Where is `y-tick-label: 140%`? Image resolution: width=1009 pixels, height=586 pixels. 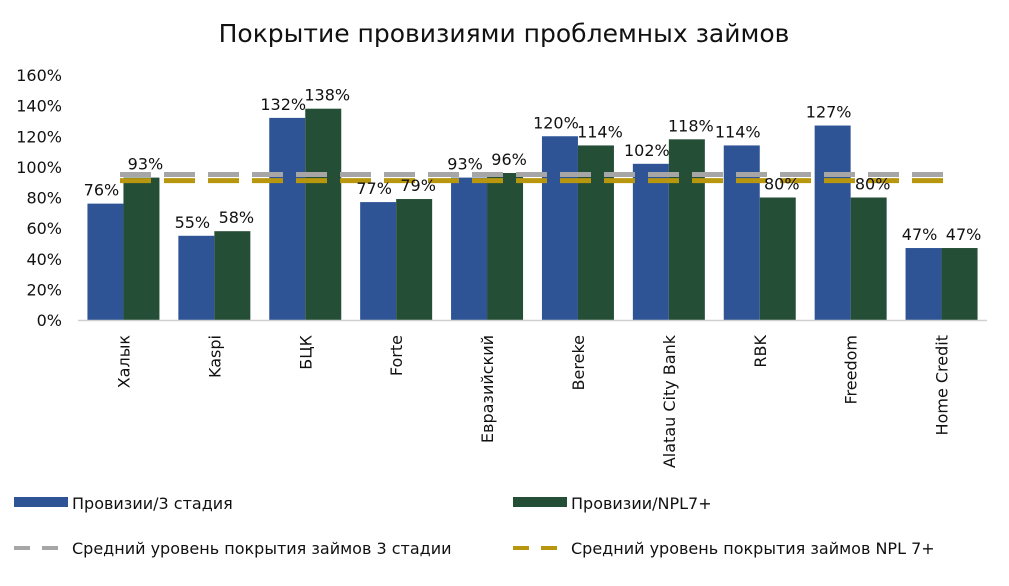 y-tick-label: 140% is located at coordinates (39, 106).